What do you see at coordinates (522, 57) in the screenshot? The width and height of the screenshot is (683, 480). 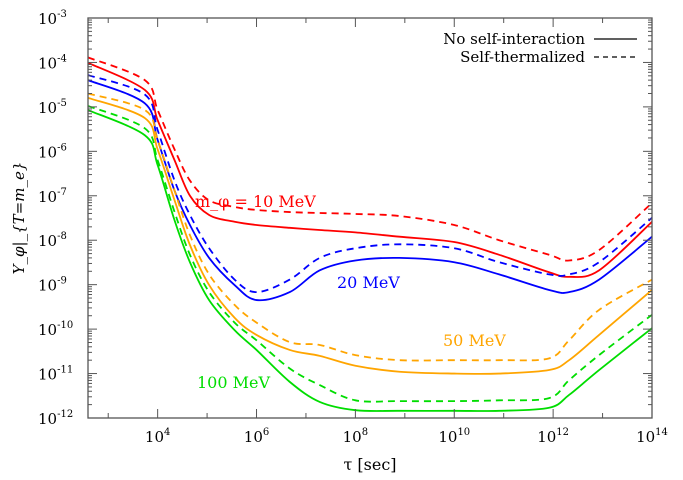 I see `legend-label-dashed: Self-thermalized` at bounding box center [522, 57].